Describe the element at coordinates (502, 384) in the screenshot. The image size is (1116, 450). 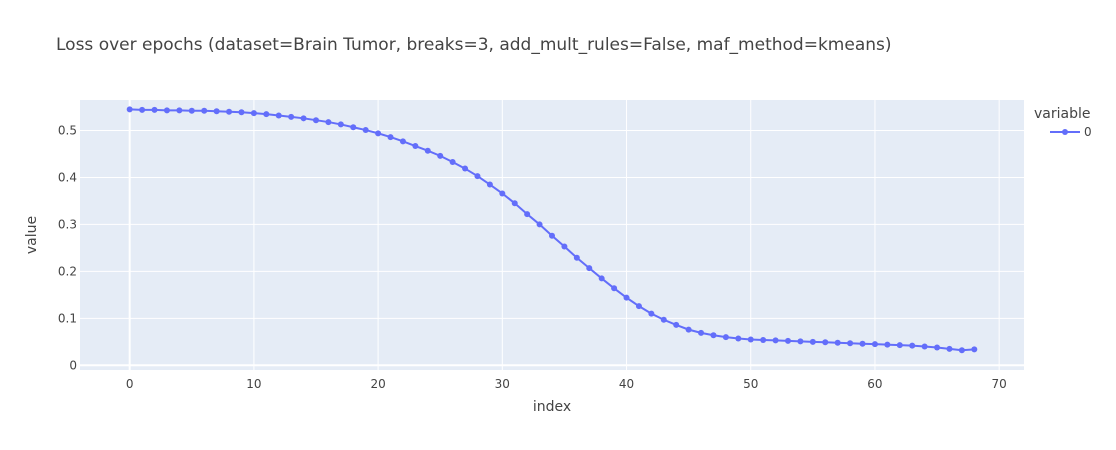
I see `x-tick-label: 30` at that location.